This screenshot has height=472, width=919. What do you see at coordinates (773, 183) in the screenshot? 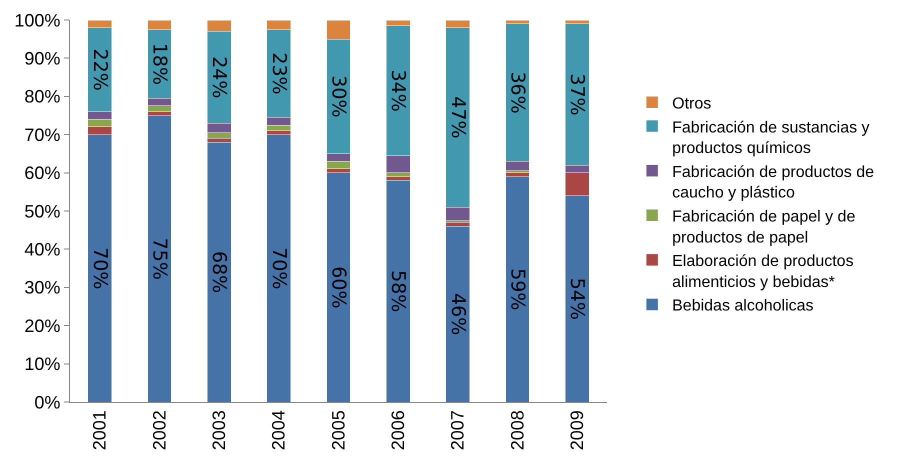
I see `legend-label: Fabricación de productos de caucho y plástico` at bounding box center [773, 183].